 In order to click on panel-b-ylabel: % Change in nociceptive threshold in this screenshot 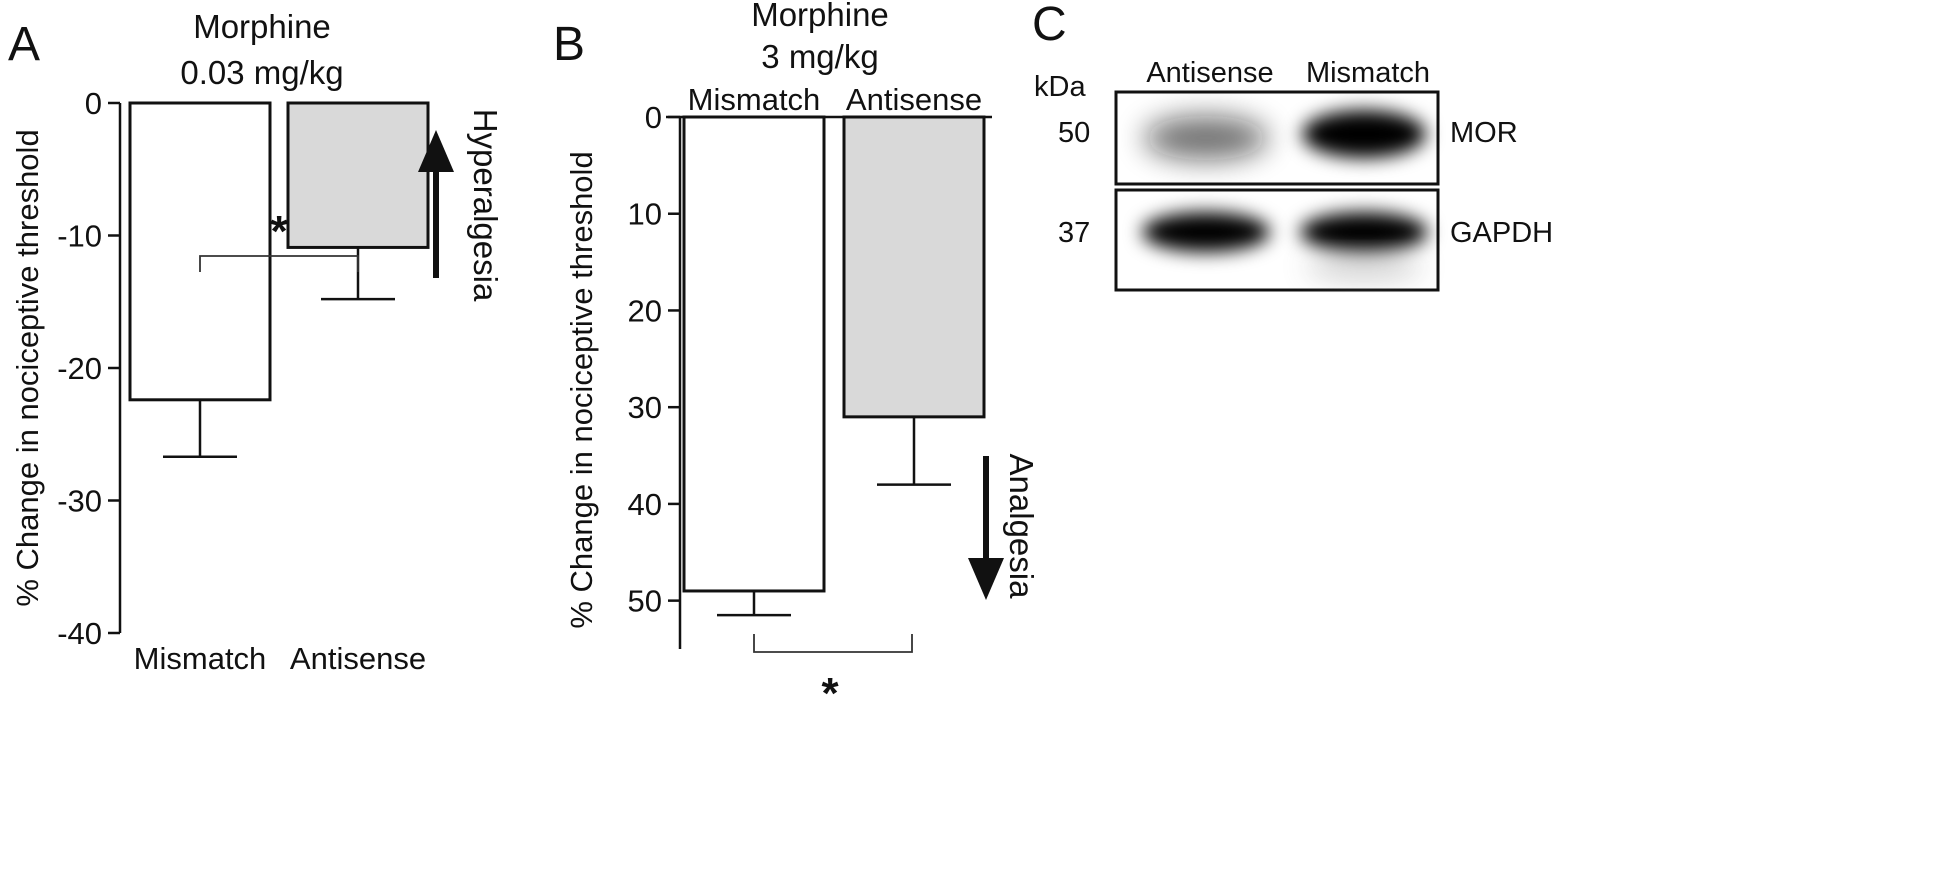, I will do `click(581, 389)`.